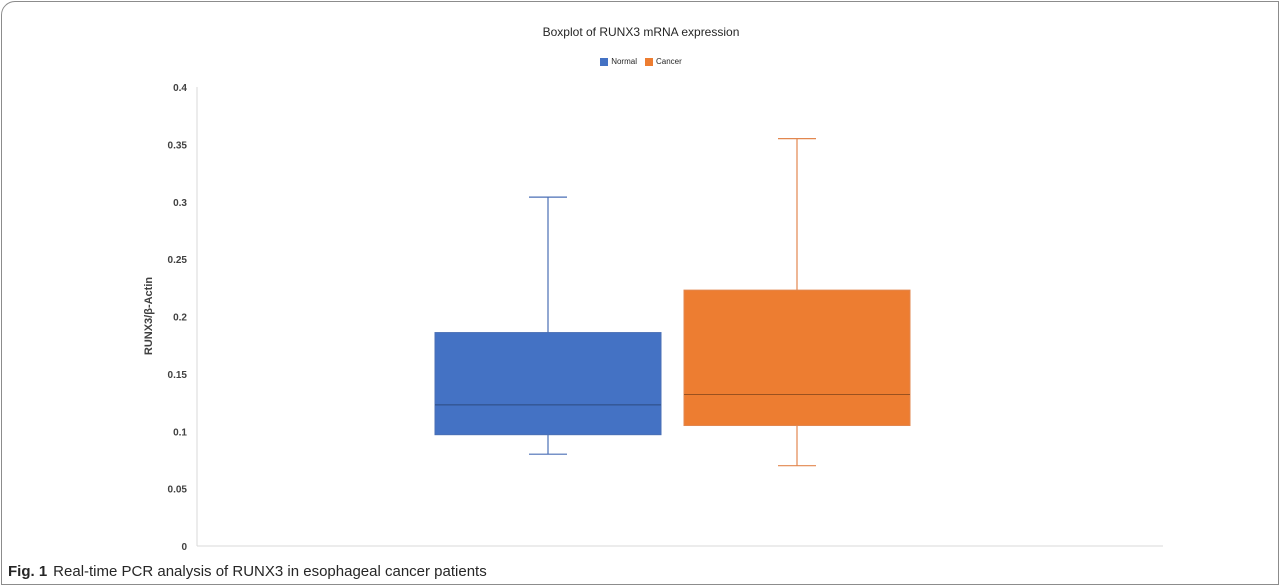  Describe the element at coordinates (668, 61) in the screenshot. I see `legend-label-cancer: Cancer` at that location.